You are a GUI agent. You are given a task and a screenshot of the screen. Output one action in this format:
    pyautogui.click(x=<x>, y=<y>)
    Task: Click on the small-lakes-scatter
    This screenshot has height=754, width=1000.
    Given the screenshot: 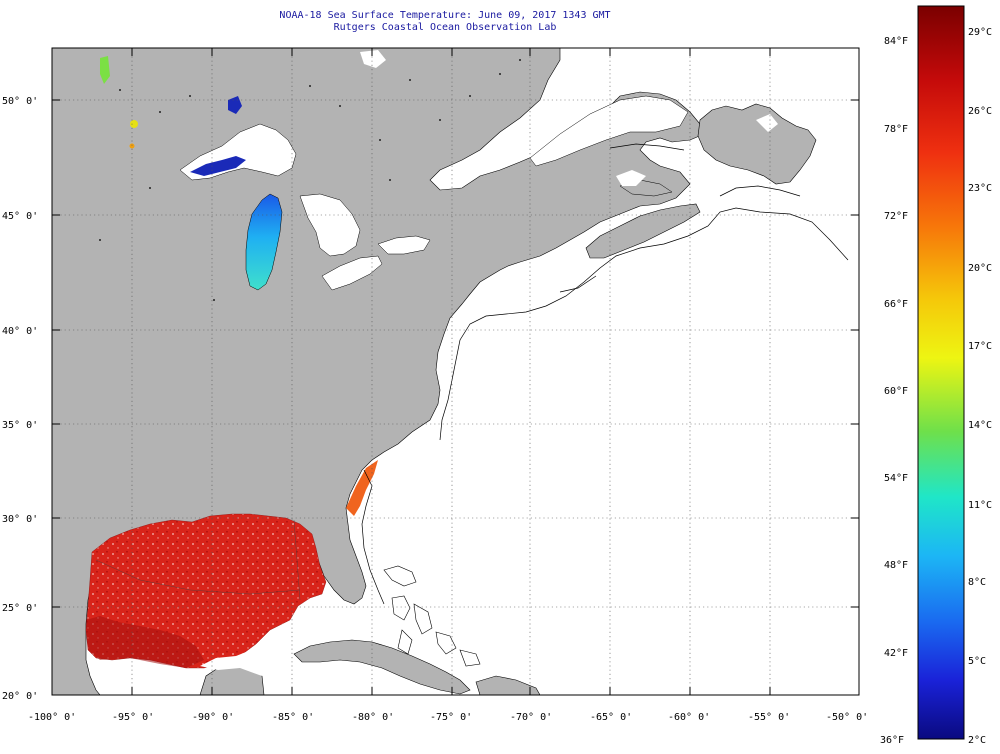 What is the action you would take?
    pyautogui.click(x=310, y=180)
    